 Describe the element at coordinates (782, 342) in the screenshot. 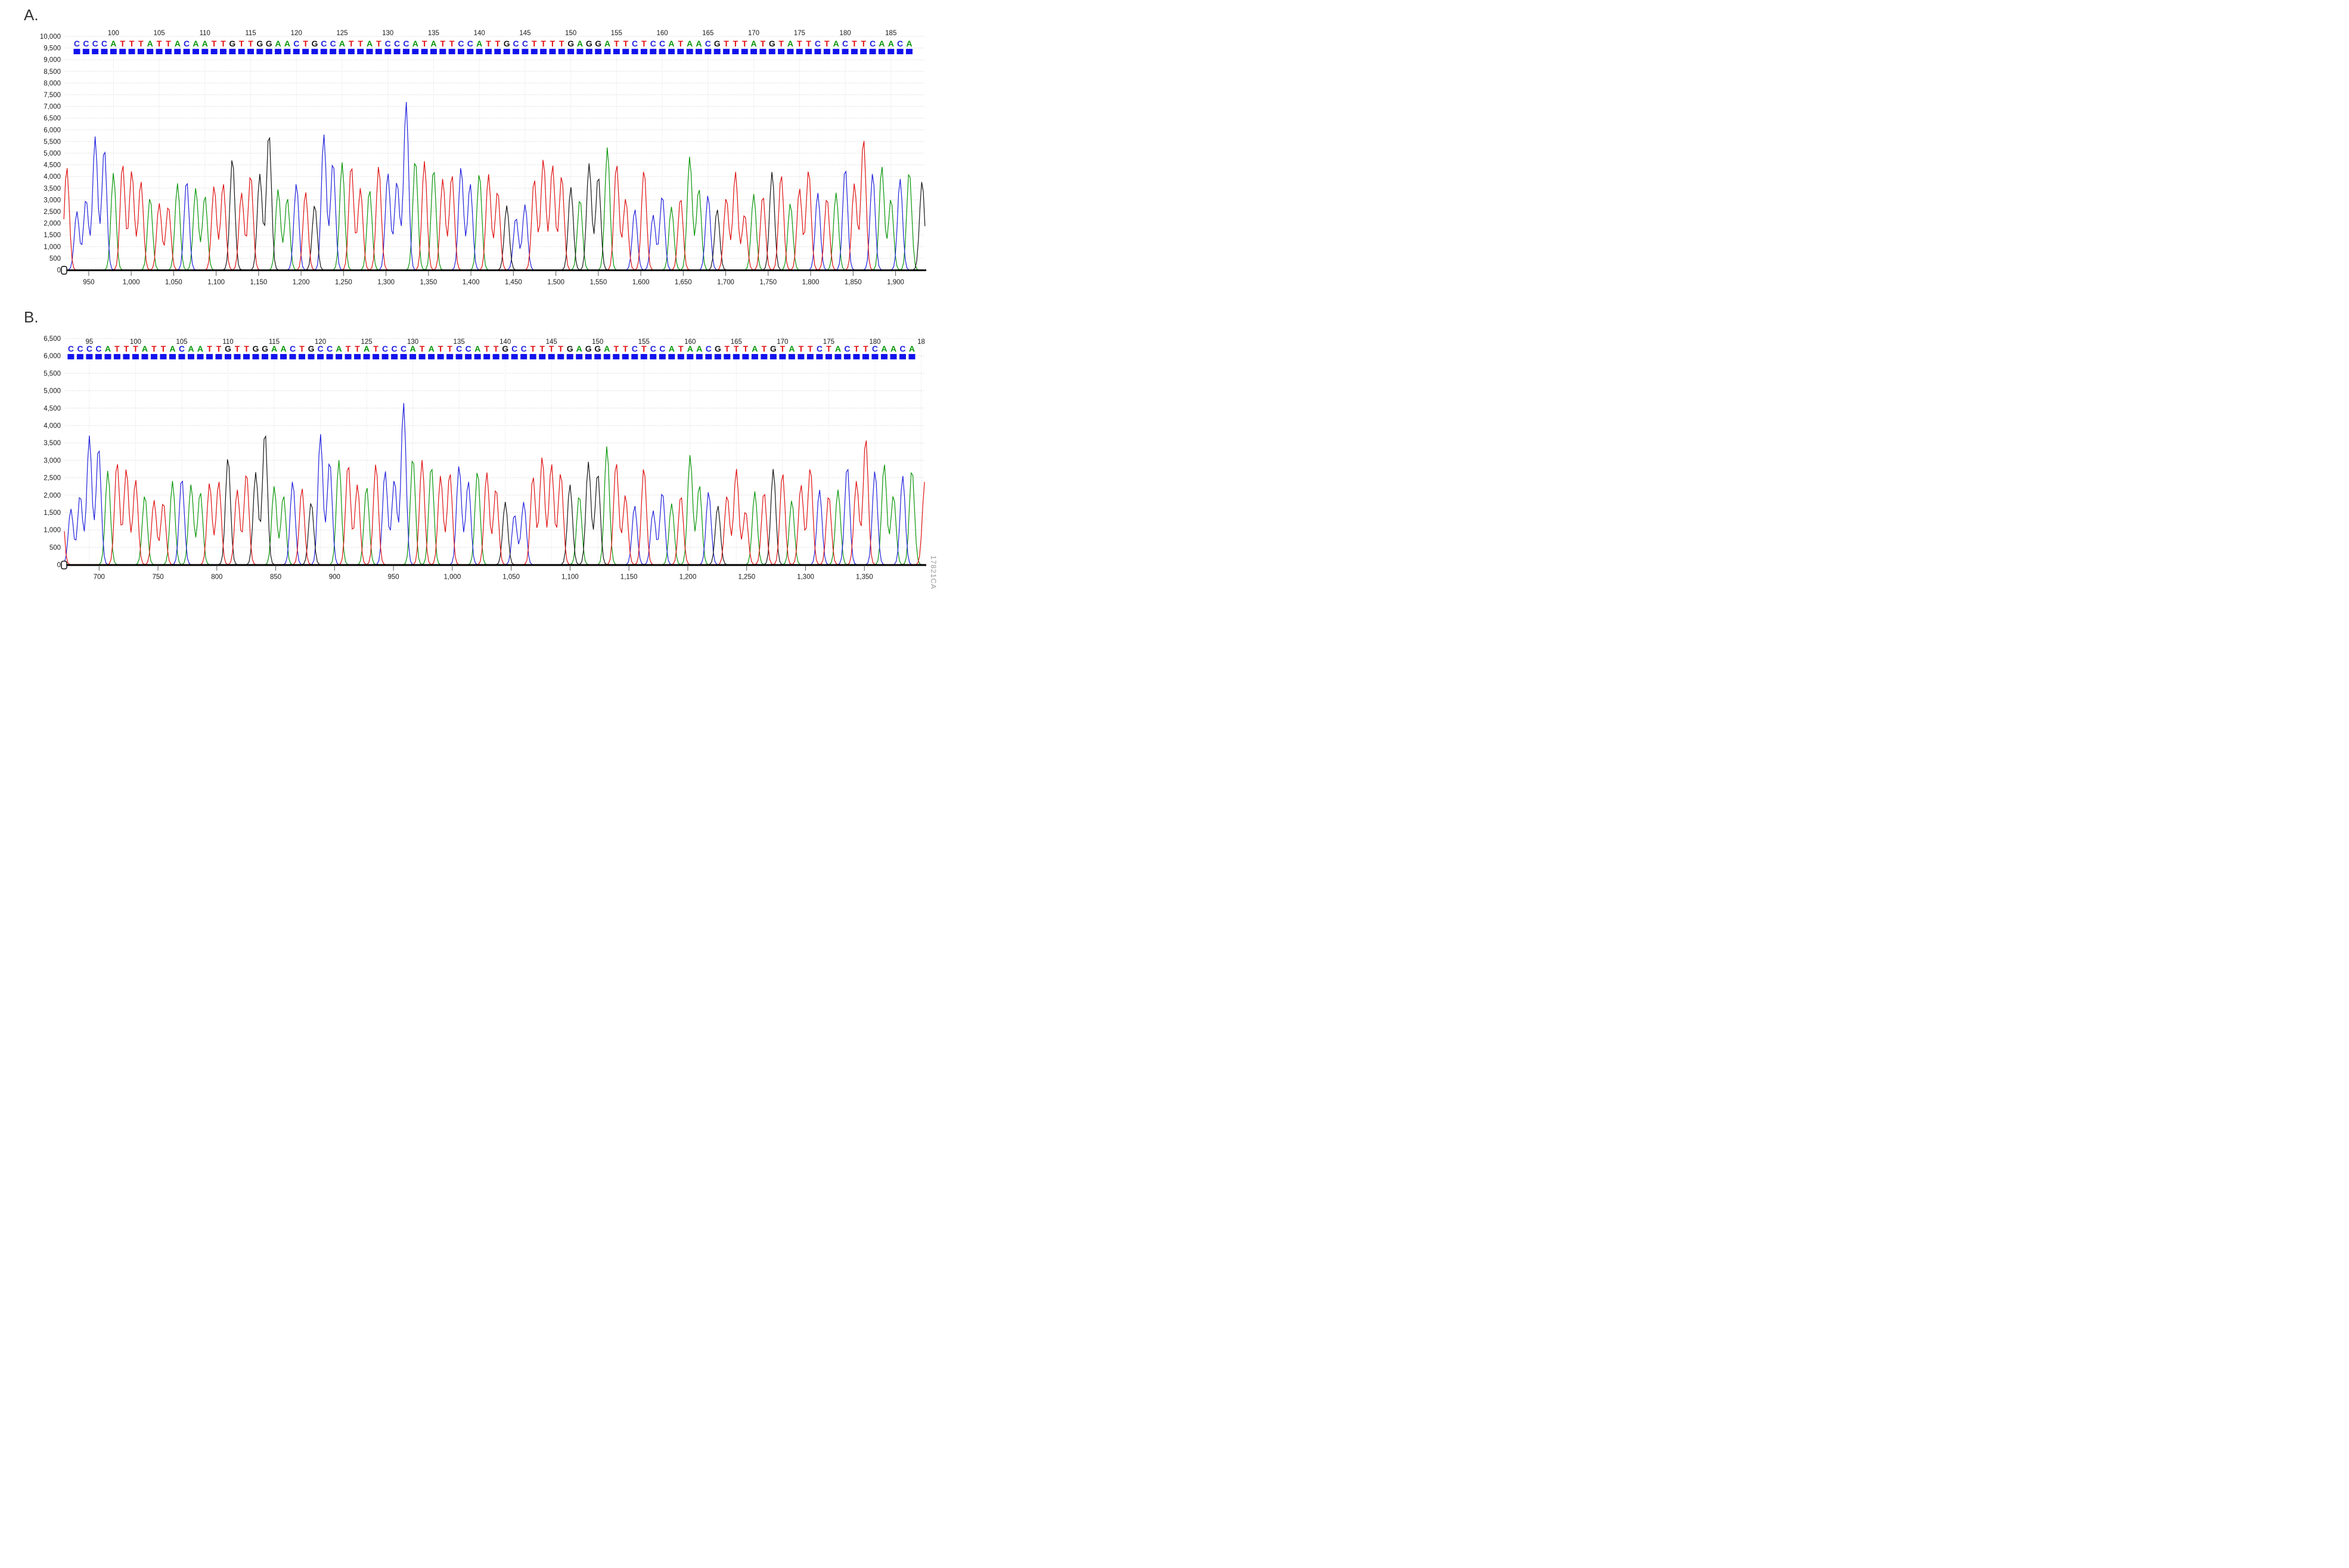

I see `svg-text: 170` at that location.